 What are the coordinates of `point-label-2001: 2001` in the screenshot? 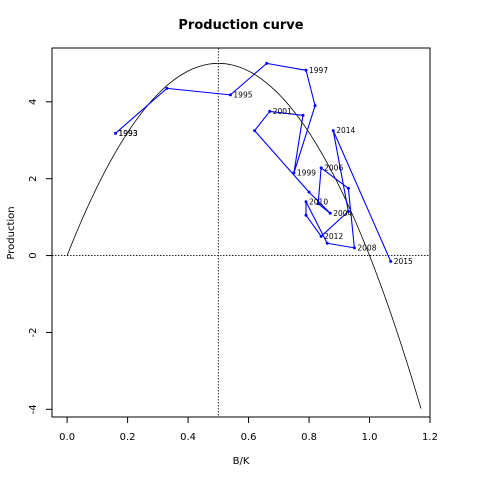 It's located at (282, 111).